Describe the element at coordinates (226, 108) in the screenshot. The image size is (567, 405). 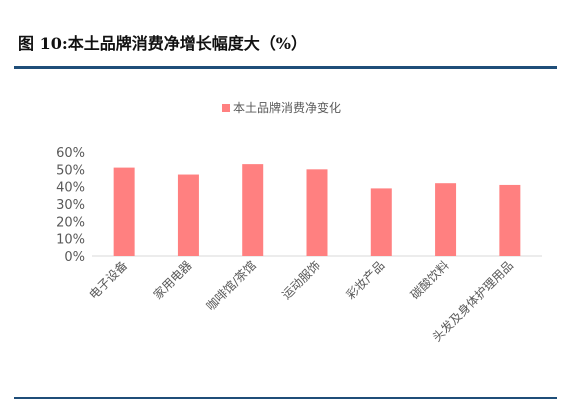
I see `legend-swatch` at that location.